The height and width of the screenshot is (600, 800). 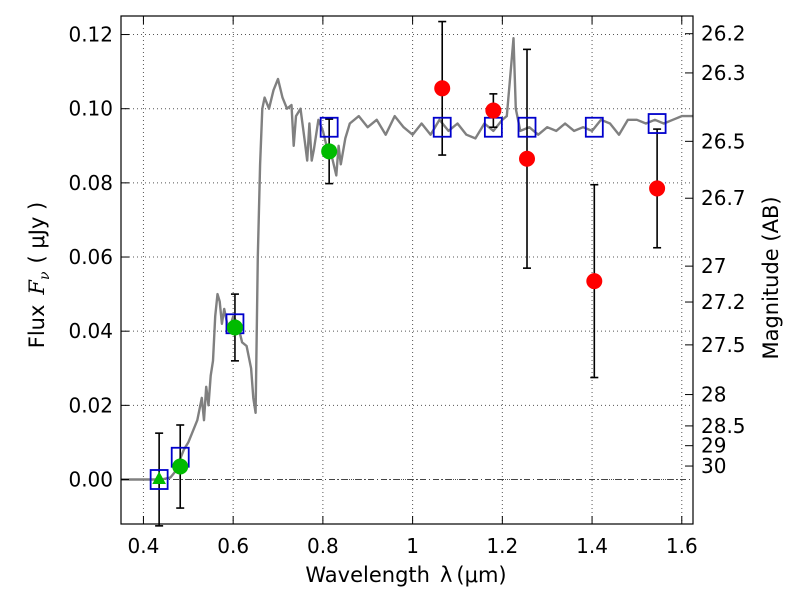 I want to click on y-tick-label: 0.02, so click(x=90, y=405).